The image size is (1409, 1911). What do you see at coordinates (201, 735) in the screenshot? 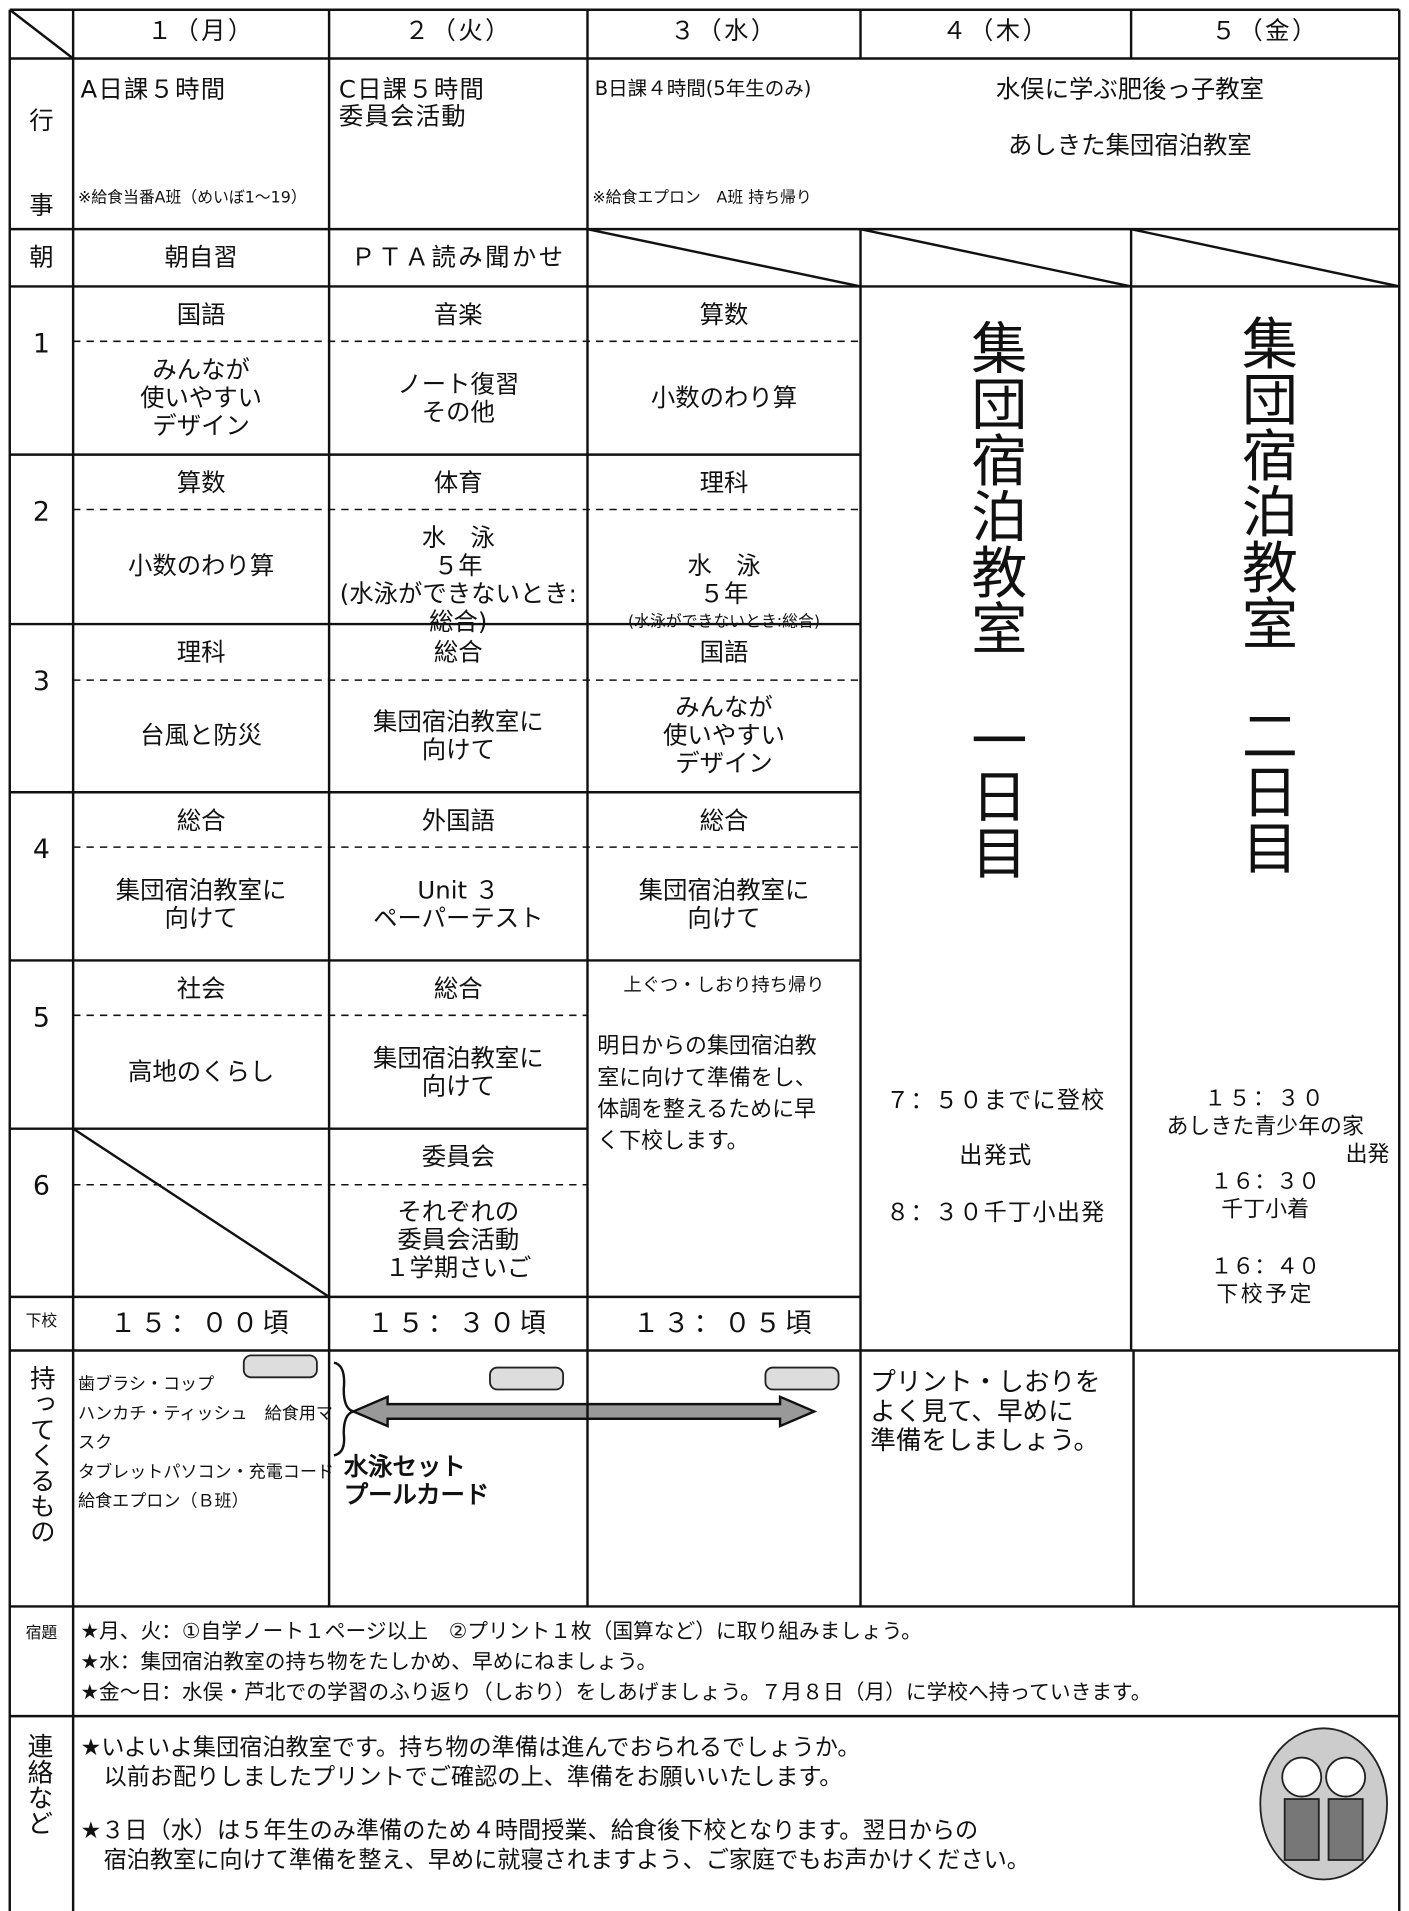
I see `content: 台風と防災` at bounding box center [201, 735].